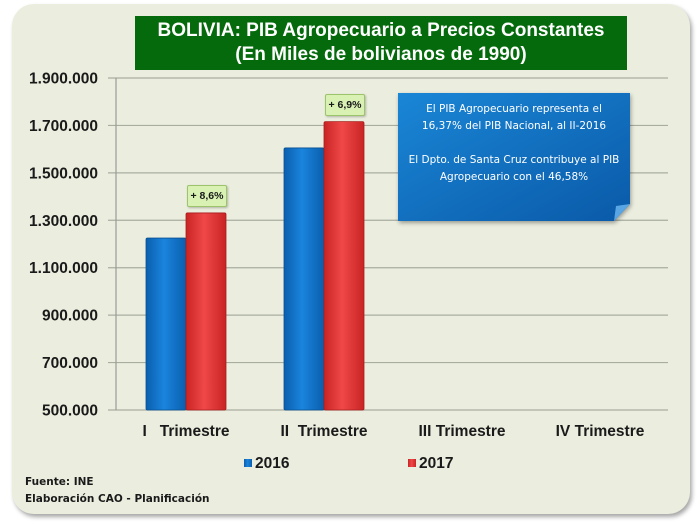  I want to click on bar-2017-q2, so click(344, 266).